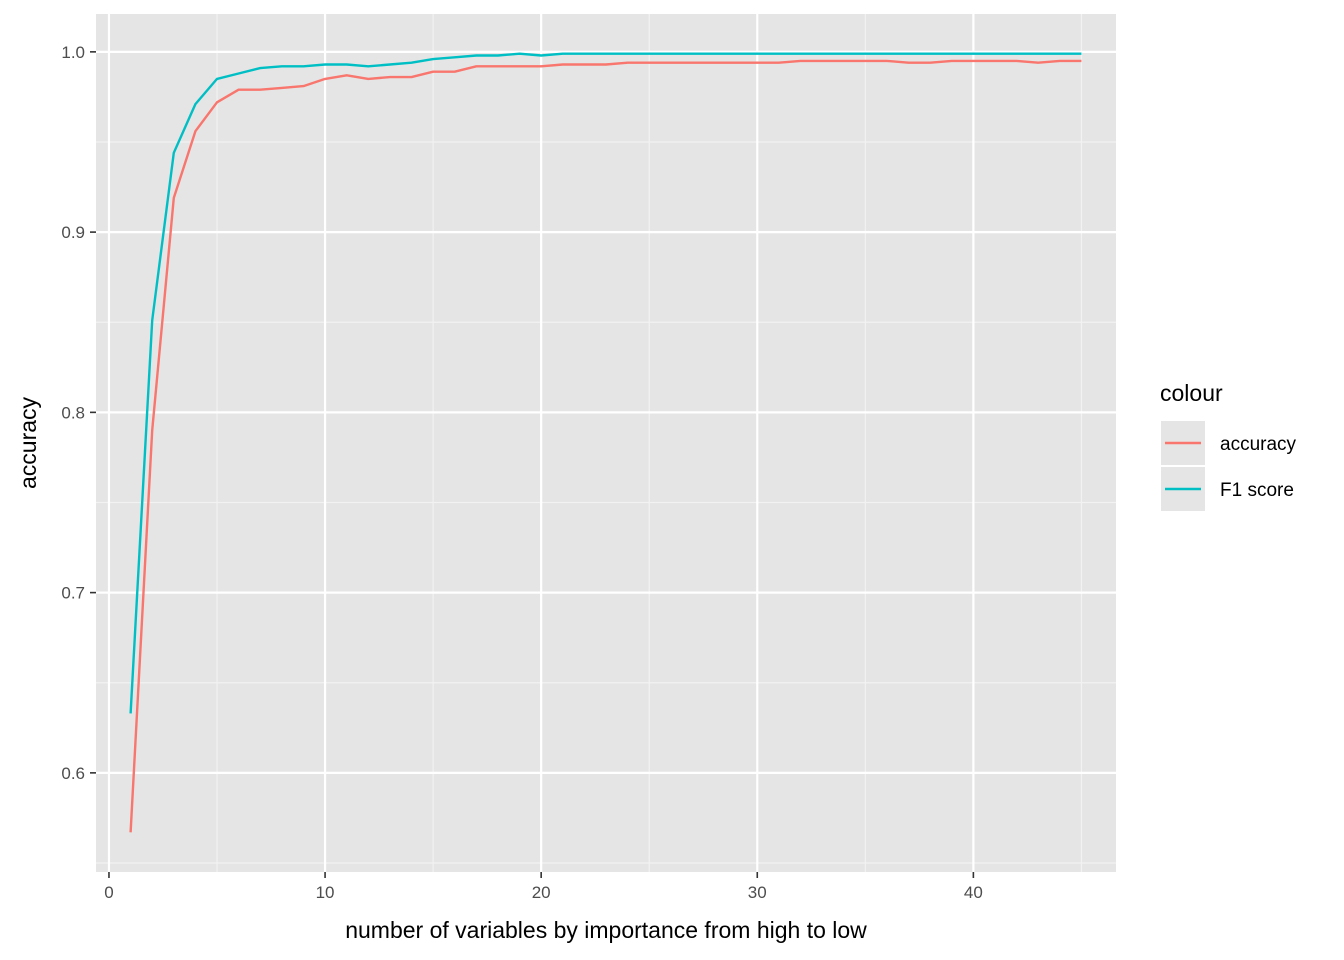  I want to click on legend-title: colour, so click(1191, 393).